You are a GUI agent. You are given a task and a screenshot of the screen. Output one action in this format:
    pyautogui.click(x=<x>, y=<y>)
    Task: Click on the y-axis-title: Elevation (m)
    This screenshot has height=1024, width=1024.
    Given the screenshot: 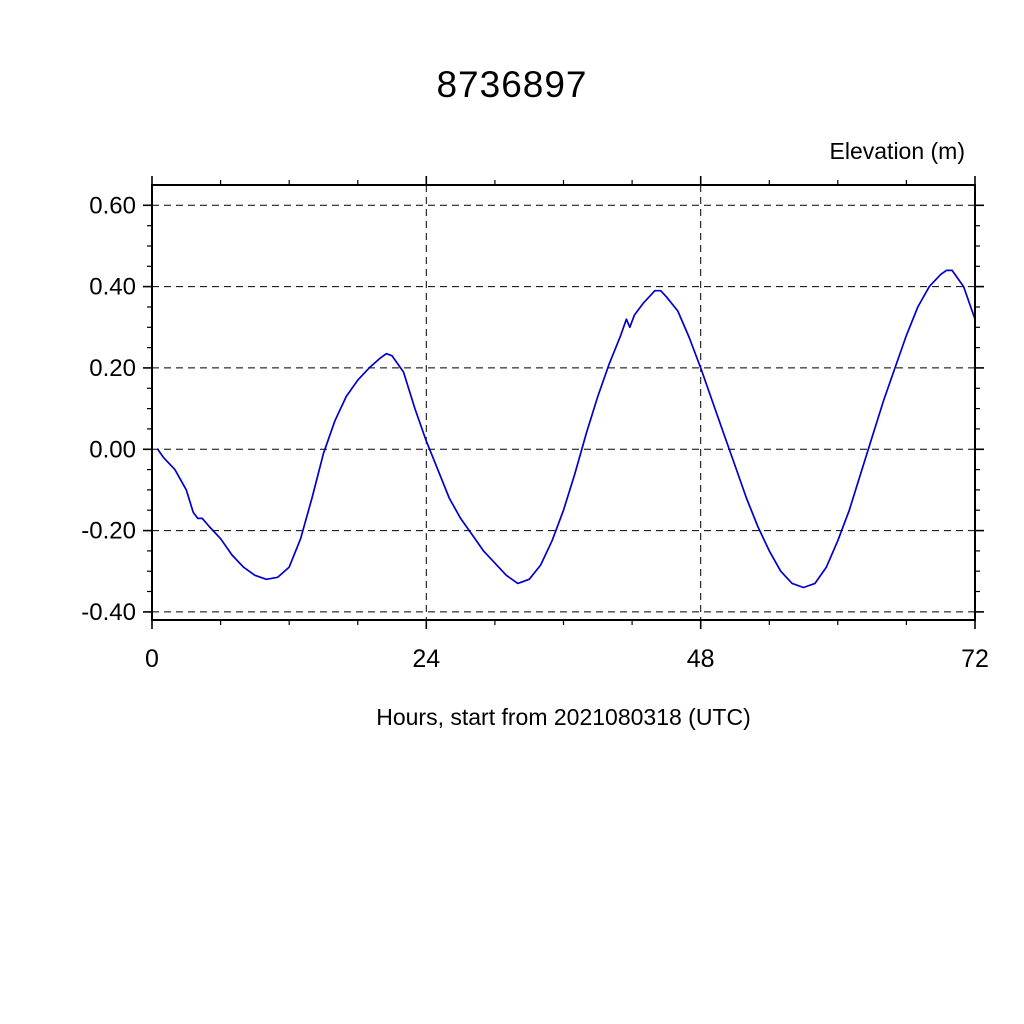 What is the action you would take?
    pyautogui.click(x=897, y=151)
    